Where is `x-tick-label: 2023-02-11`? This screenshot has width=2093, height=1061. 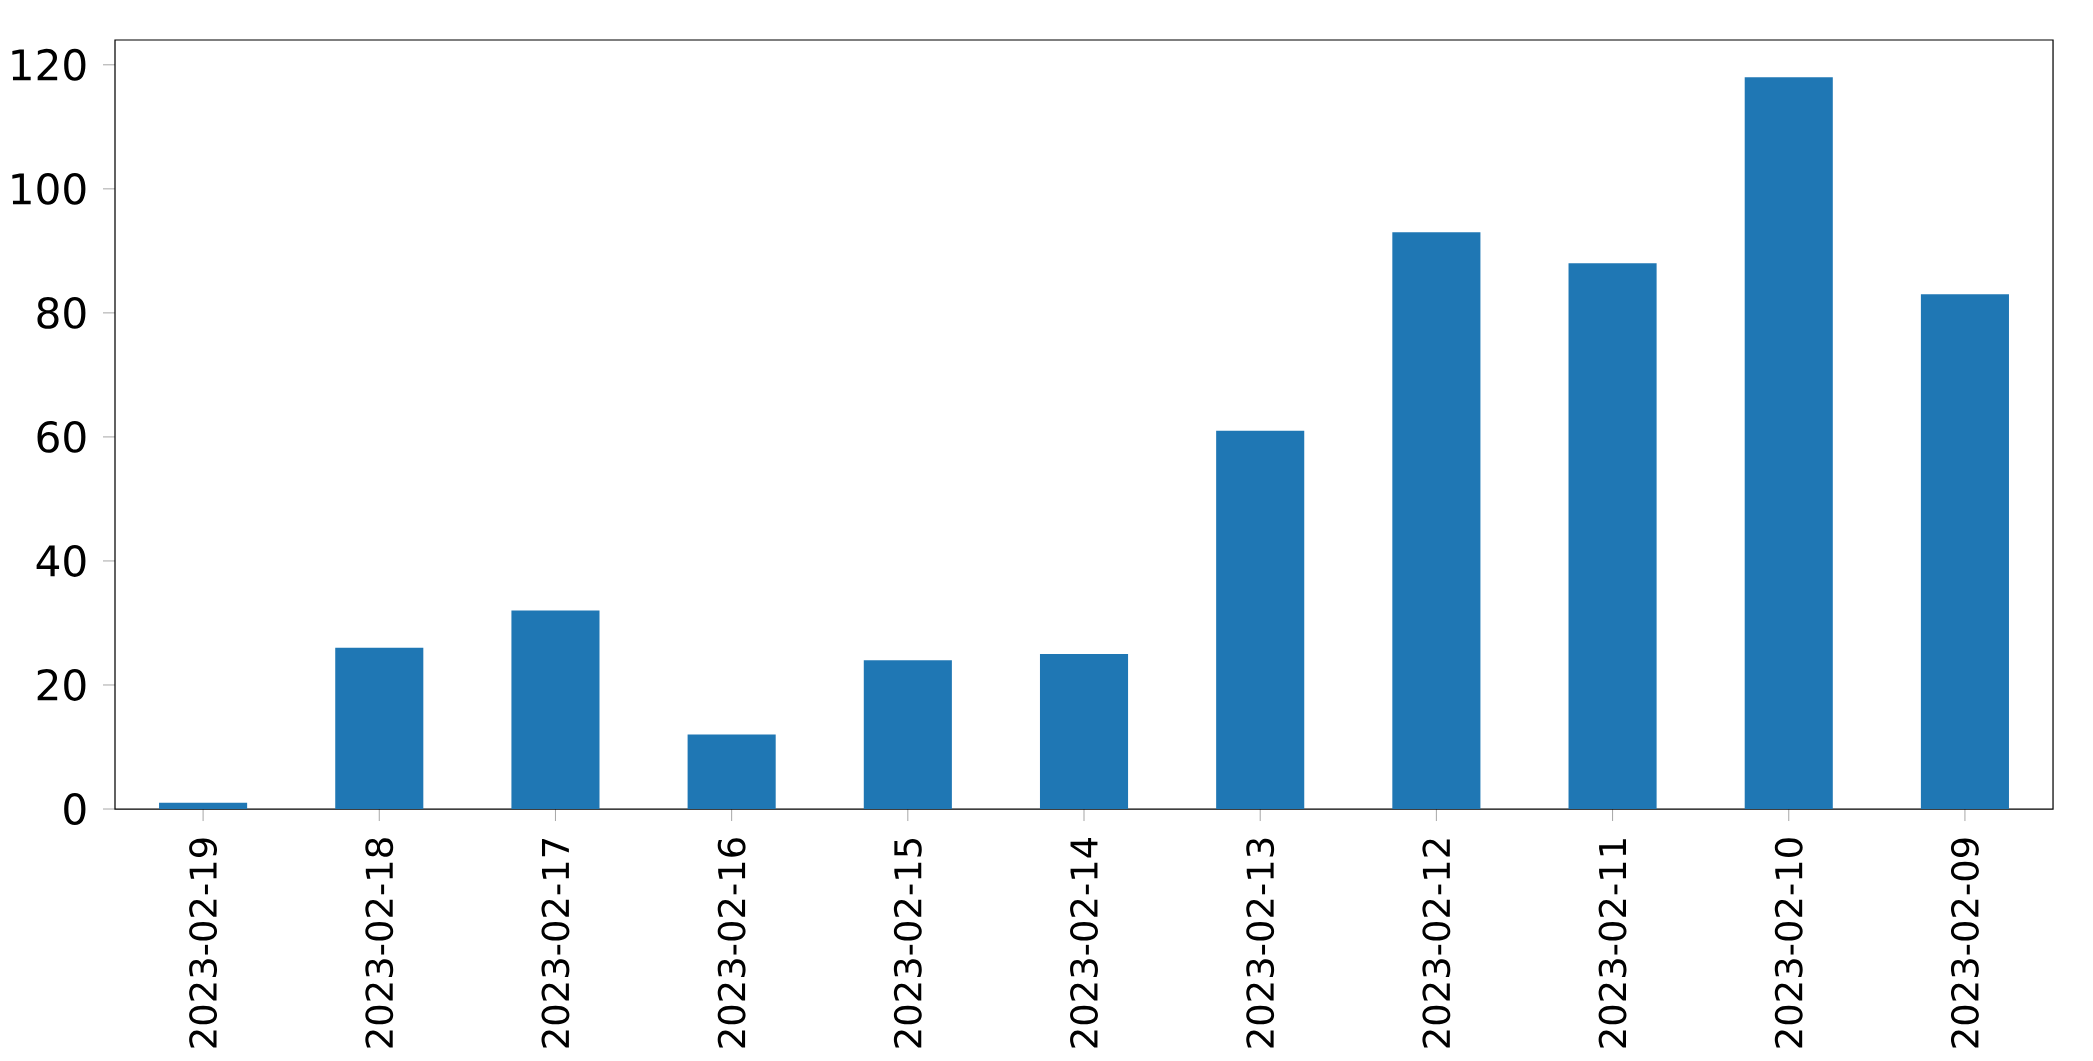 x-tick-label: 2023-02-11 is located at coordinates (1612, 943).